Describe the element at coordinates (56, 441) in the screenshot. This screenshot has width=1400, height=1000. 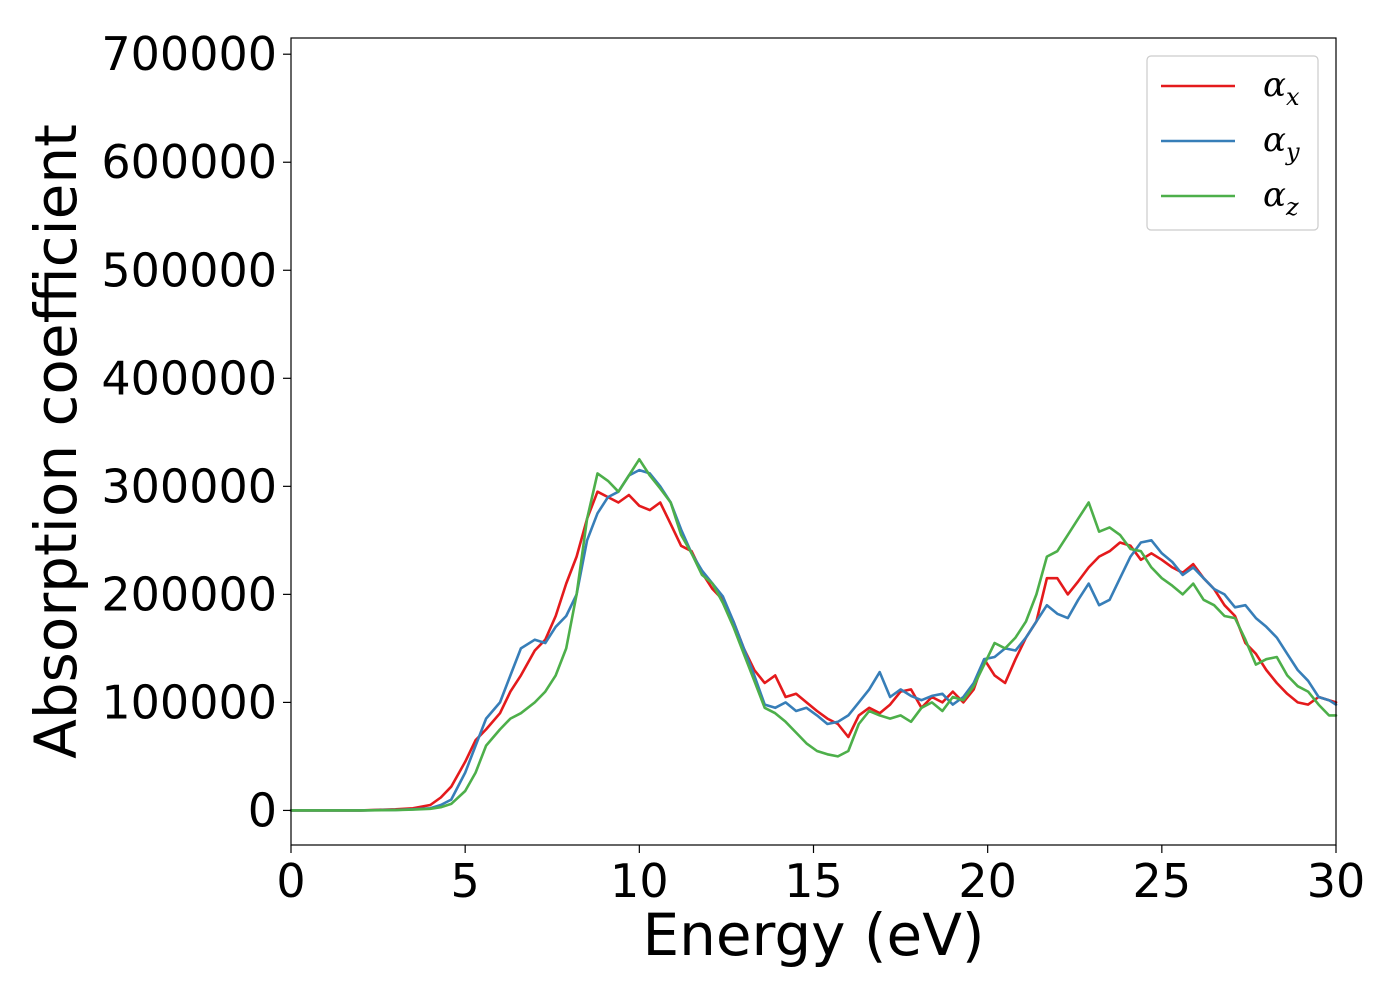
I see `y-axis-label: Absorption coefficient` at that location.